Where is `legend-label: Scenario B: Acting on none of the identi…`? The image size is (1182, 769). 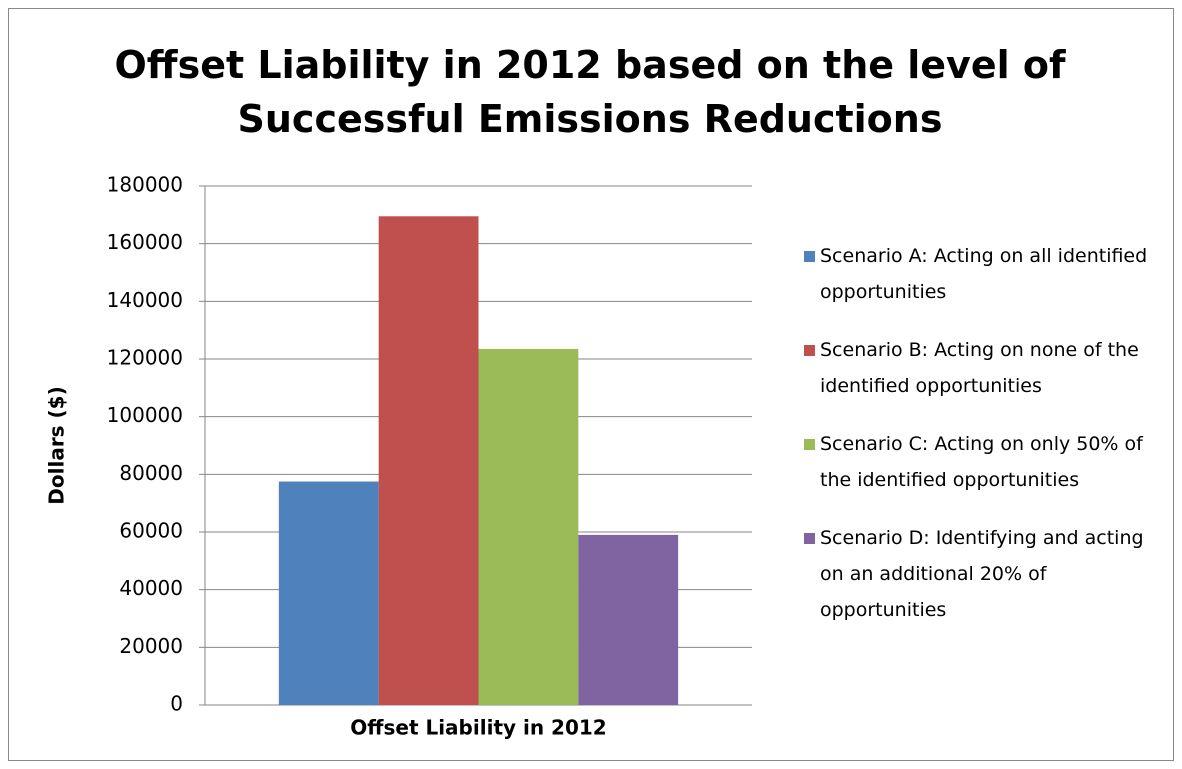
legend-label: Scenario B: Acting on none of the identi… is located at coordinates (979, 368).